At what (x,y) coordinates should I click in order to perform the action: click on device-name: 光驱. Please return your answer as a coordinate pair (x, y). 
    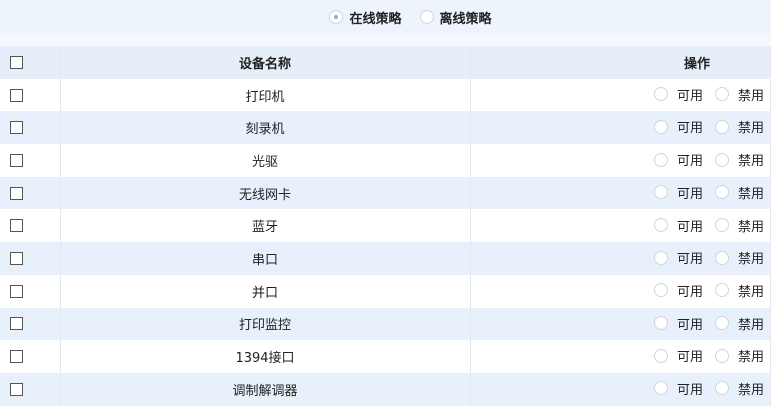
    Looking at the image, I should click on (265, 160).